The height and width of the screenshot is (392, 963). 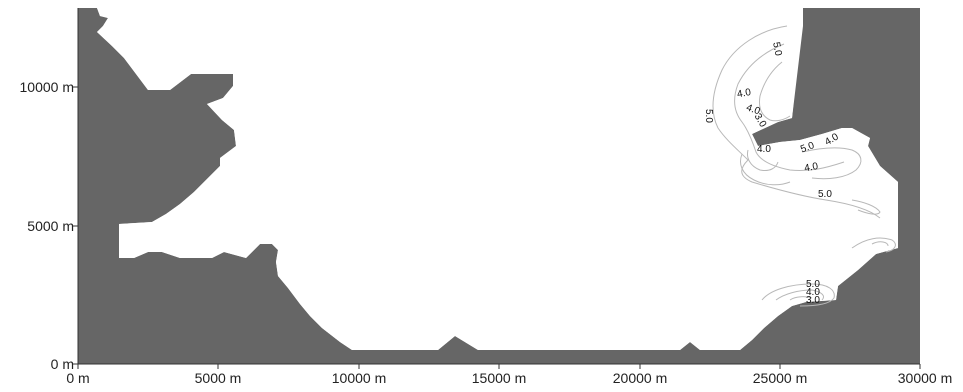 I want to click on contour-label: 3.0, so click(x=813, y=300).